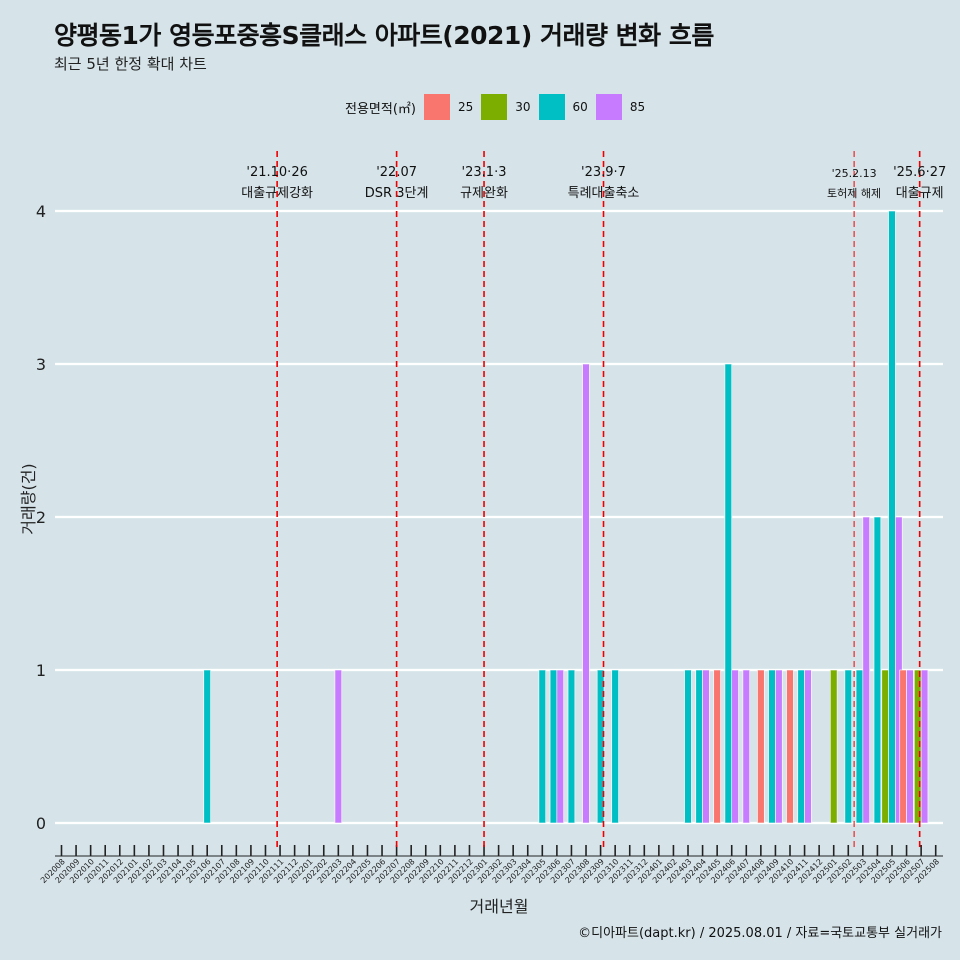  I want to click on y-tick-label: 1, so click(41, 670).